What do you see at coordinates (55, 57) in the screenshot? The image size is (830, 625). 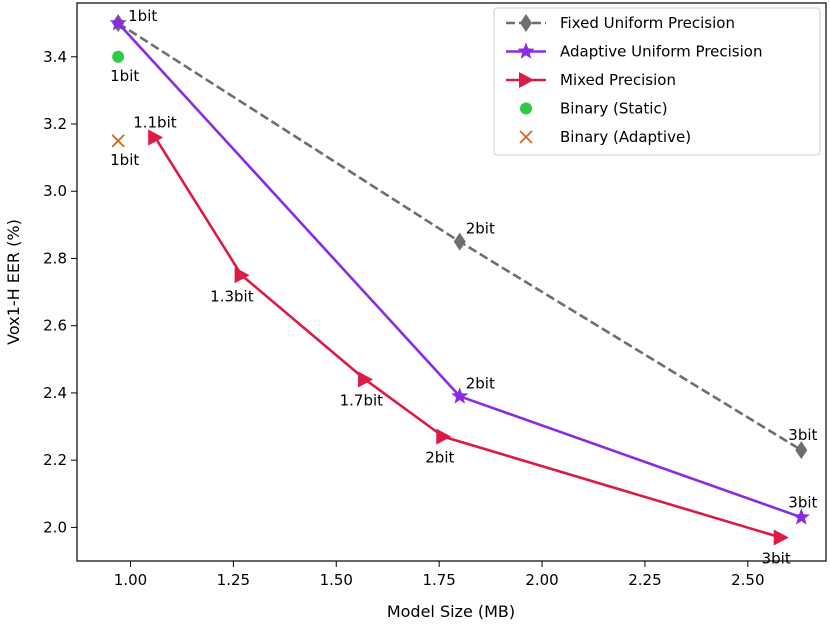 I see `y-tick-label: 3.4` at bounding box center [55, 57].